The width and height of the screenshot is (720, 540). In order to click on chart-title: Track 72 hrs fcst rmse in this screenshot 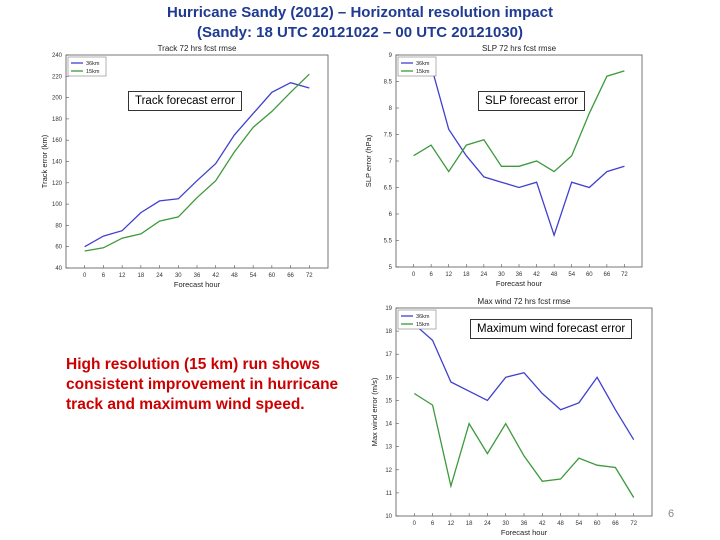, I will do `click(197, 48)`.